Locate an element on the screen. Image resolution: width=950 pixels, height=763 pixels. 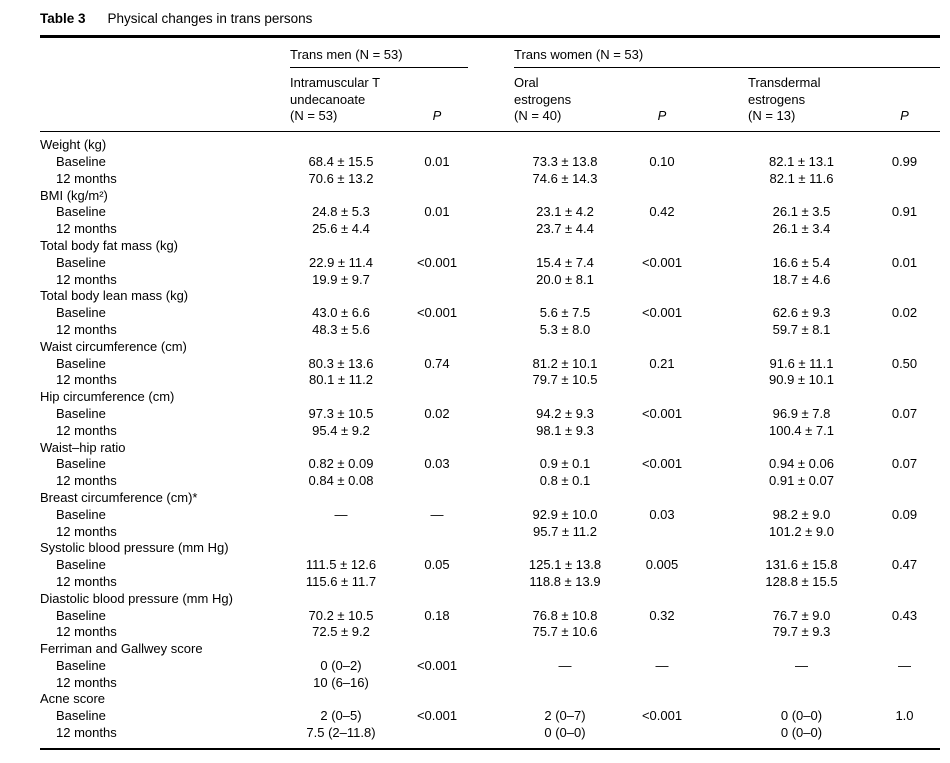
data-row: 12 months 25.6 ± 4.4 23.7 ± 4.4 26.1 ± 3.4 is located at coordinates (490, 229).